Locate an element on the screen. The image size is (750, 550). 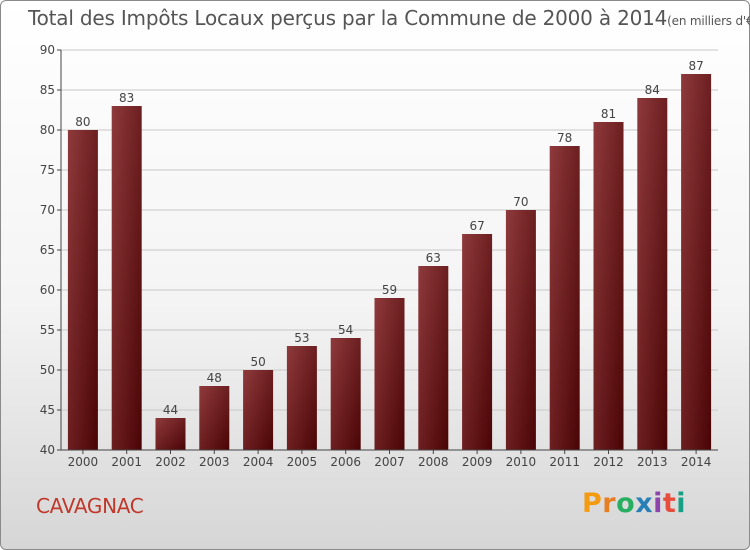
x-tick-label-2005: 2005 is located at coordinates (302, 462).